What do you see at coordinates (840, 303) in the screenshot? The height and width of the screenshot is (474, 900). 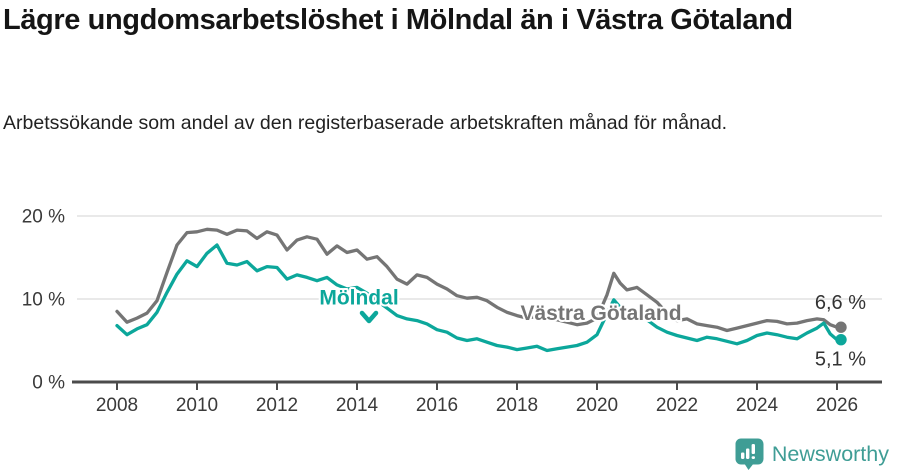 I see `series-end-value-label: 6,6 %` at bounding box center [840, 303].